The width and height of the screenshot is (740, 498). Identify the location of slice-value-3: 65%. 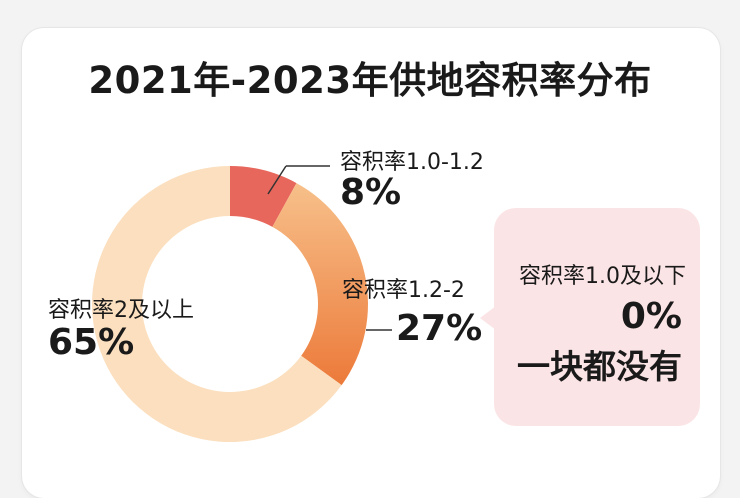
(91, 342).